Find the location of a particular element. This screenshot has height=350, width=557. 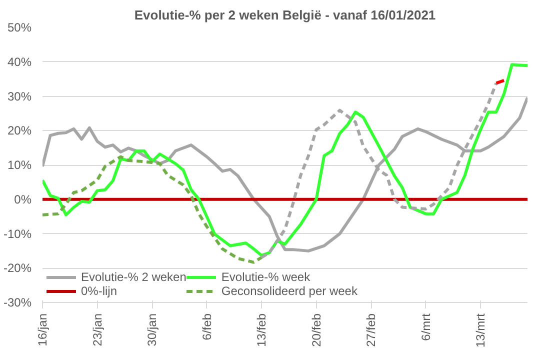

x-tick-label: 20/feb is located at coordinates (316, 330).